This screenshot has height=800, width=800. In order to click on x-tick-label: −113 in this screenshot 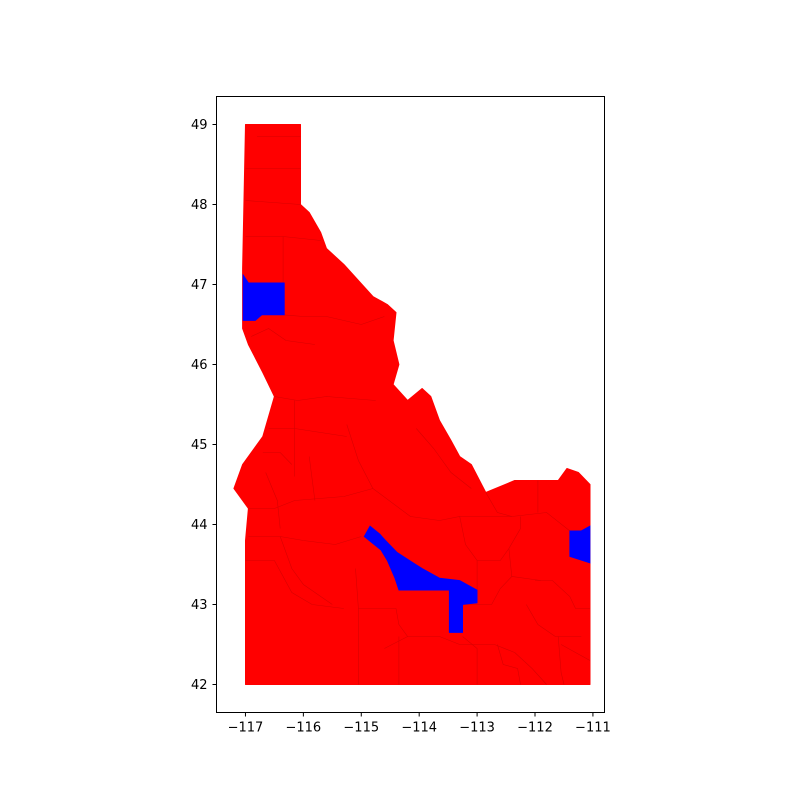, I will do `click(477, 728)`.